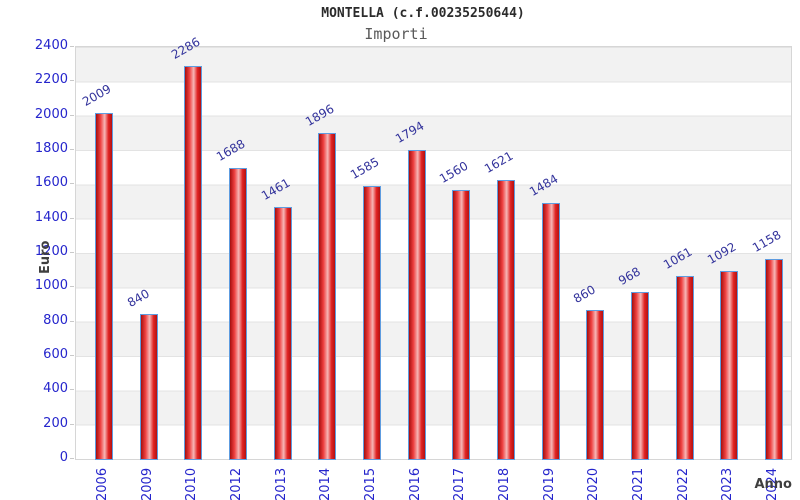 Image resolution: width=800 pixels, height=500 pixels. I want to click on y-tick-label: 2400, so click(51, 45).